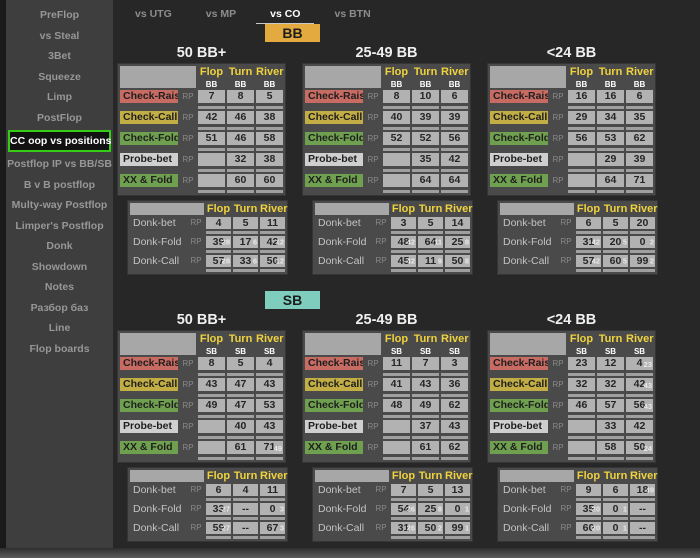  What do you see at coordinates (403, 223) in the screenshot?
I see `value-cell-donk-bet-flop: 3` at bounding box center [403, 223].